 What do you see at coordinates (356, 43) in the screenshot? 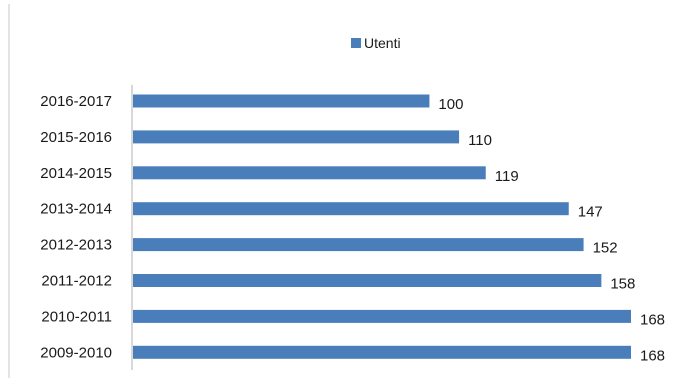
I see `legend-swatch` at bounding box center [356, 43].